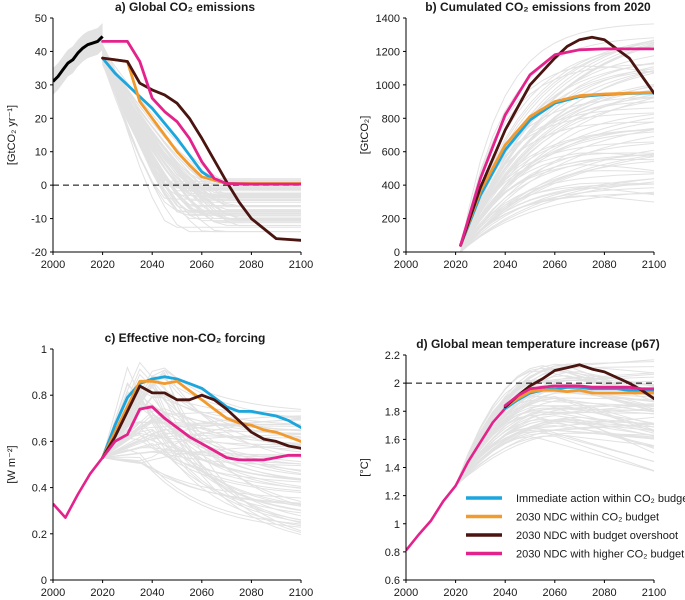 Image resolution: width=685 pixels, height=600 pixels. Describe the element at coordinates (391, 220) in the screenshot. I see `y-tick-label: 200` at that location.